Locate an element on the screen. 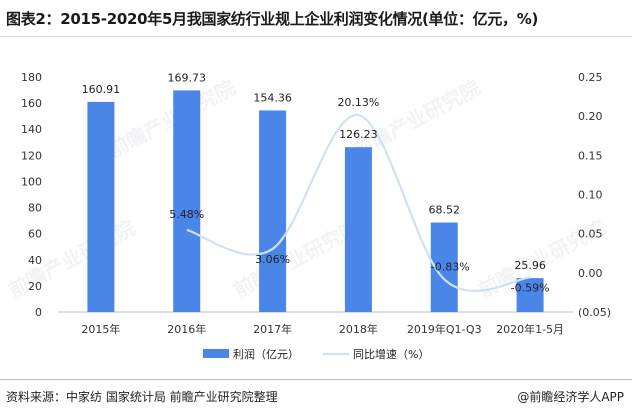  left-axis-tick-label: 100 is located at coordinates (31, 181).